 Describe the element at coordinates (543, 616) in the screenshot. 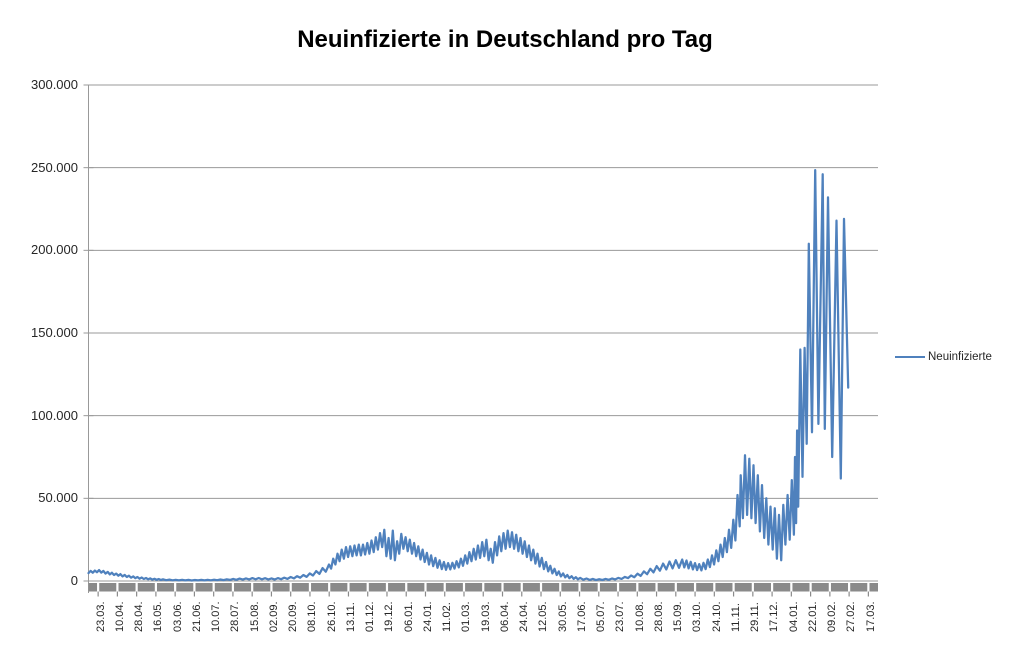

I see `x-axis-label: 12.05.` at that location.